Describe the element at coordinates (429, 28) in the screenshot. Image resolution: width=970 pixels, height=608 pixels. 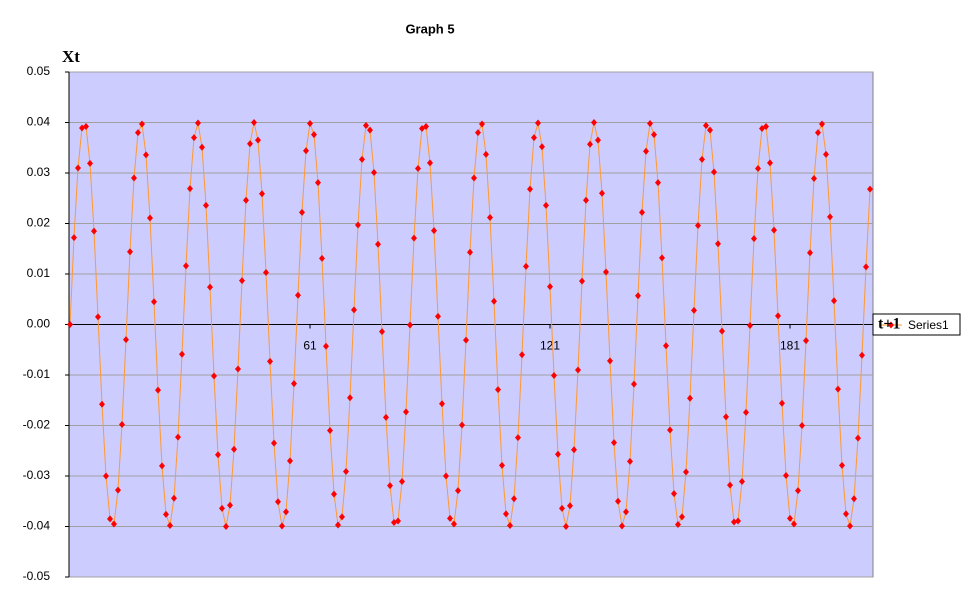
I see `chart-title: Graph 5` at that location.